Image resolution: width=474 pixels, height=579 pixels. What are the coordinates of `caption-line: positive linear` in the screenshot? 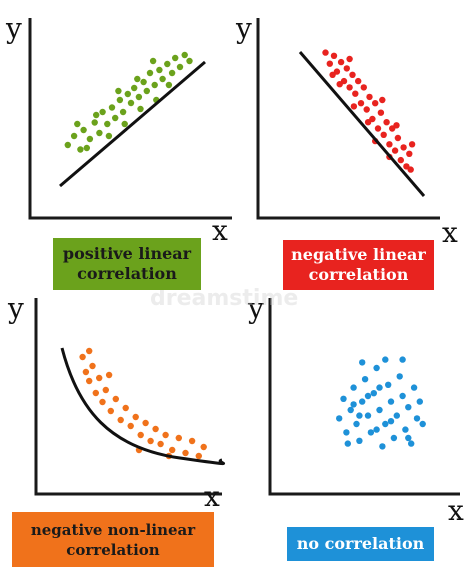 It's located at (127, 253).